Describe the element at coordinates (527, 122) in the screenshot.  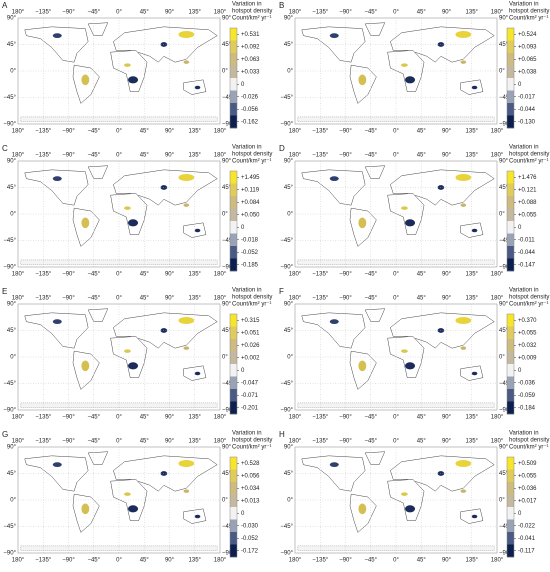
I see `colorbar-tick-label: -0.130` at that location.